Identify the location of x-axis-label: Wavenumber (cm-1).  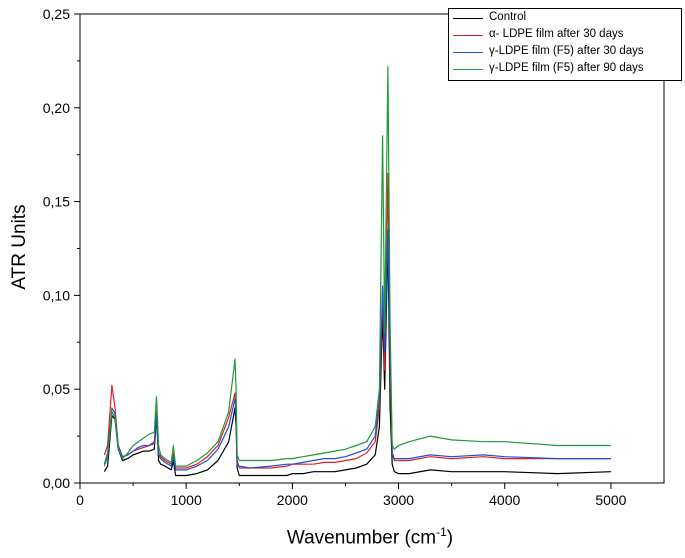
(370, 537).